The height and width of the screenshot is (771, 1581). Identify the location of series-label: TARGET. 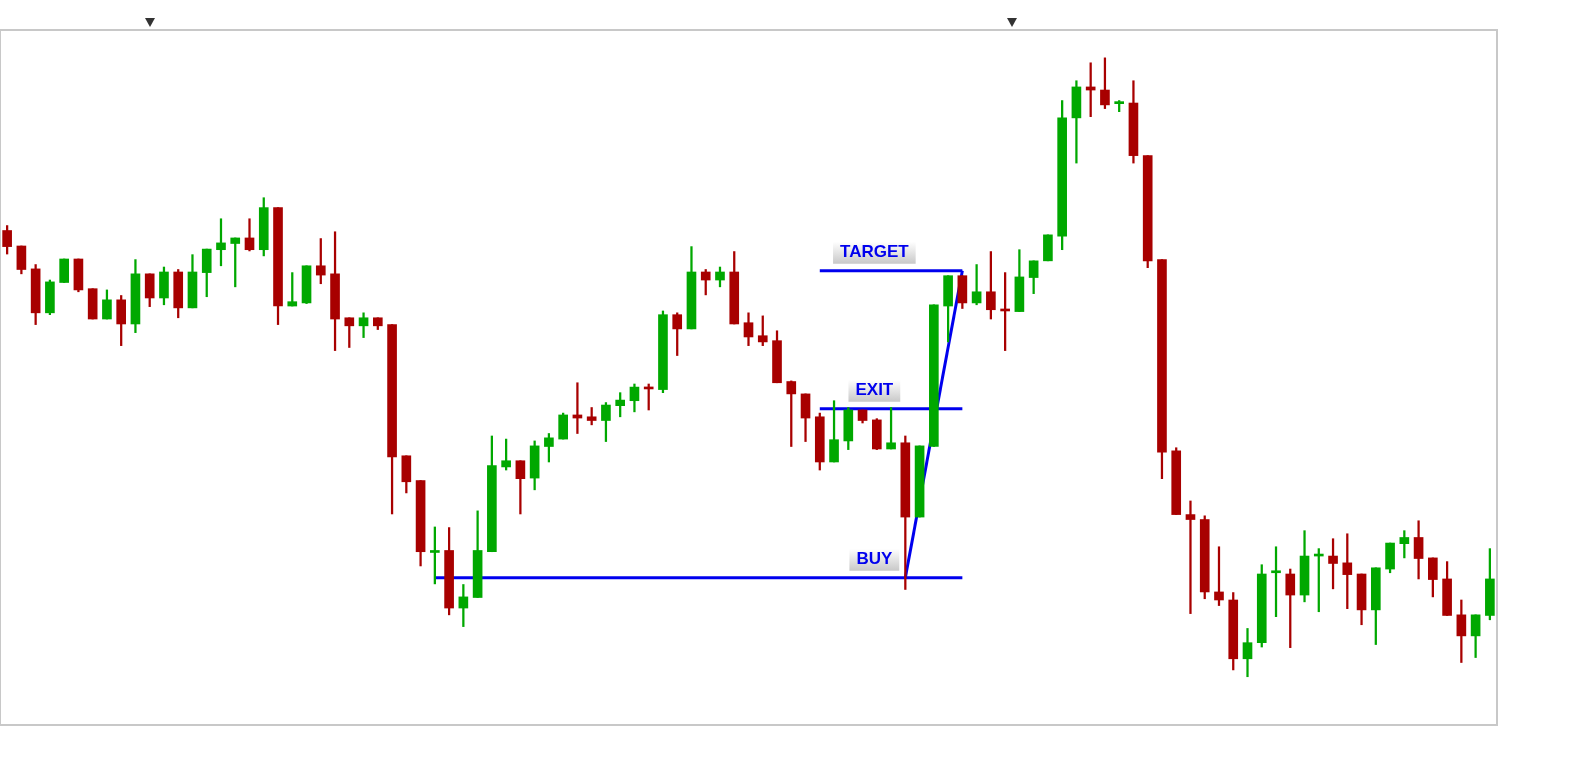
(875, 252).